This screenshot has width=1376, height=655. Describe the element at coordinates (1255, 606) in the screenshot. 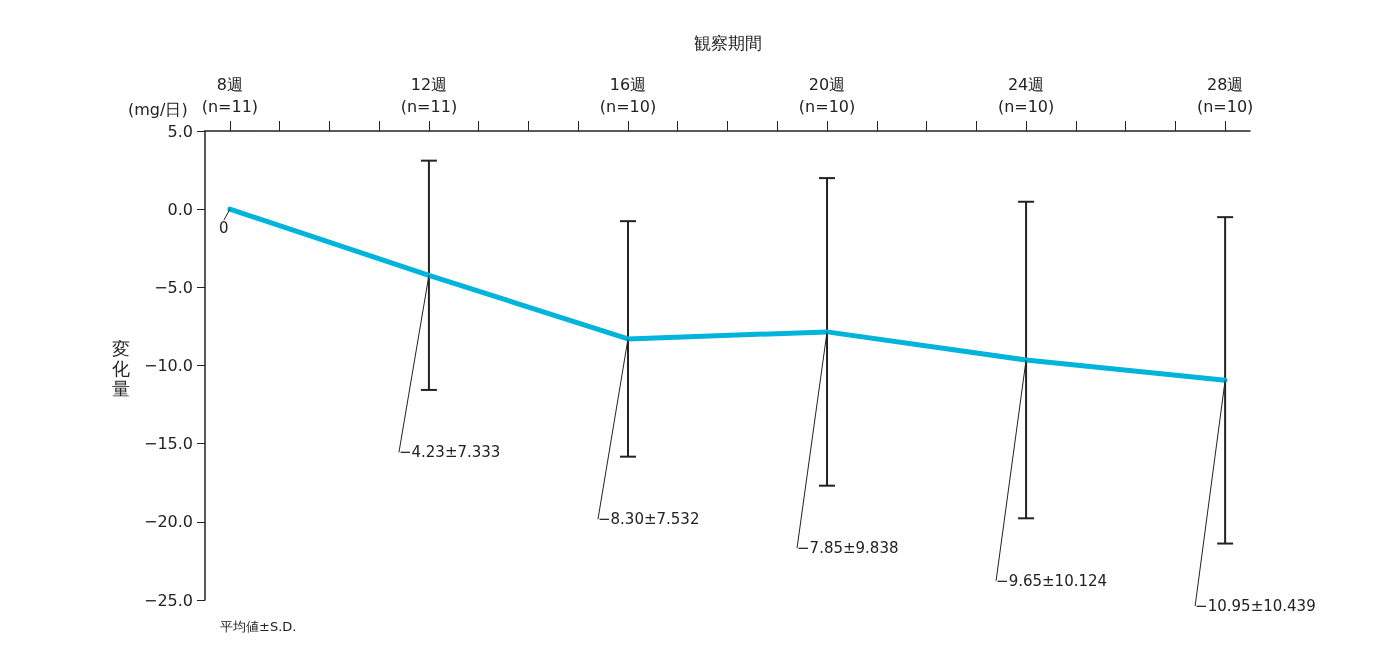

I see `data-label: −10.95±10.439` at that location.